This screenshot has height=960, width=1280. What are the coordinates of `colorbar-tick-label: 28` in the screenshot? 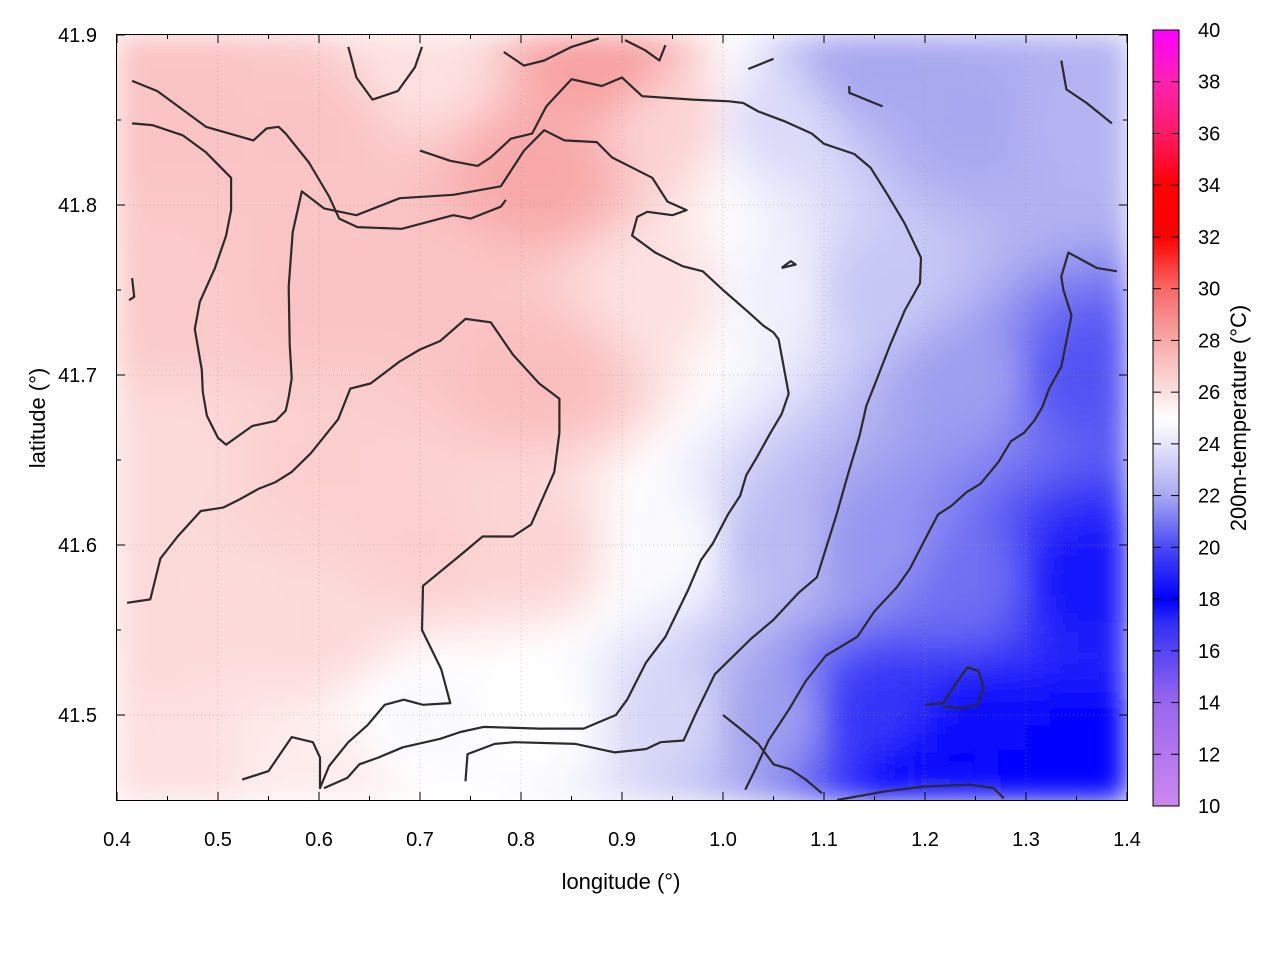 It's located at (1209, 341).